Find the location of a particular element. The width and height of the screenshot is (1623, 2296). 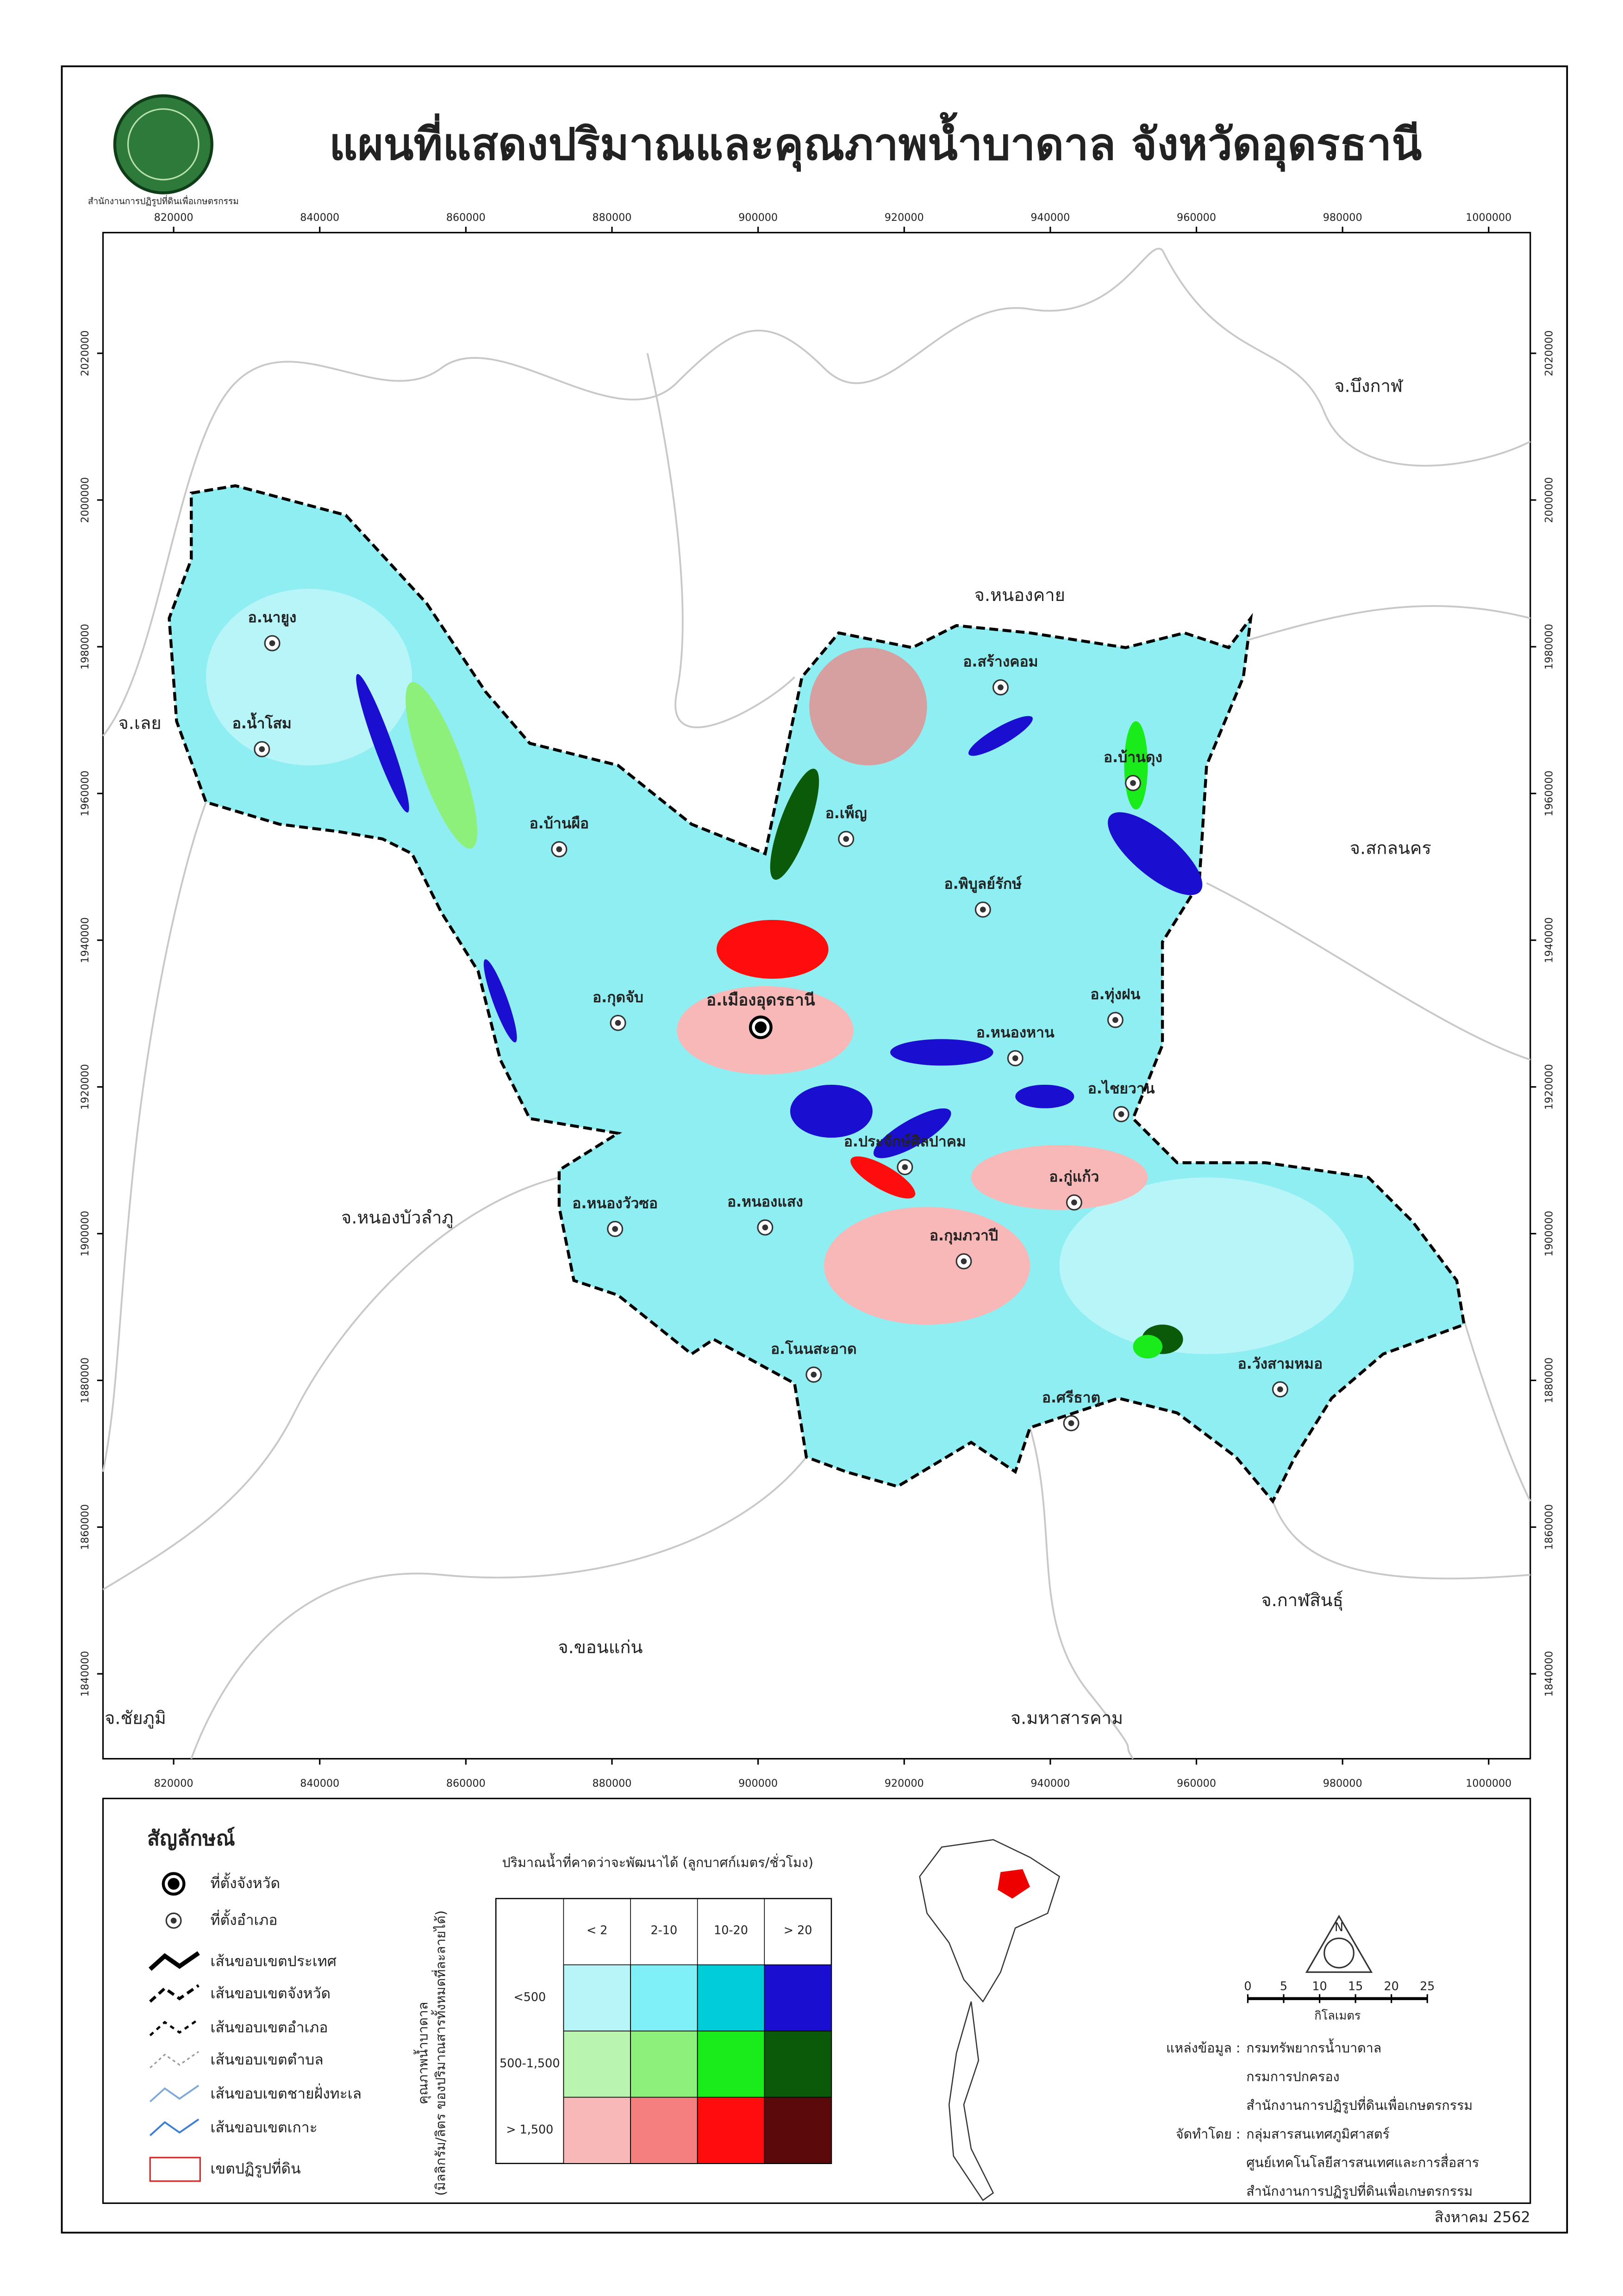

province-label: จ.บึงกาฬ is located at coordinates (1369, 386).